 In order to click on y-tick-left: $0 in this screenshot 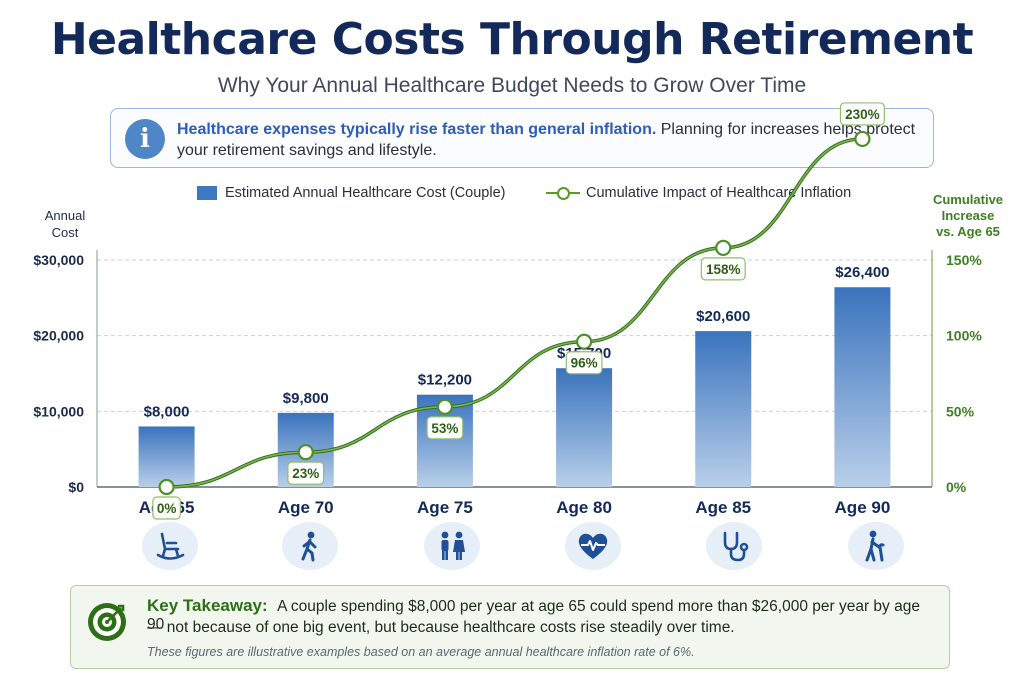, I will do `click(76, 487)`.